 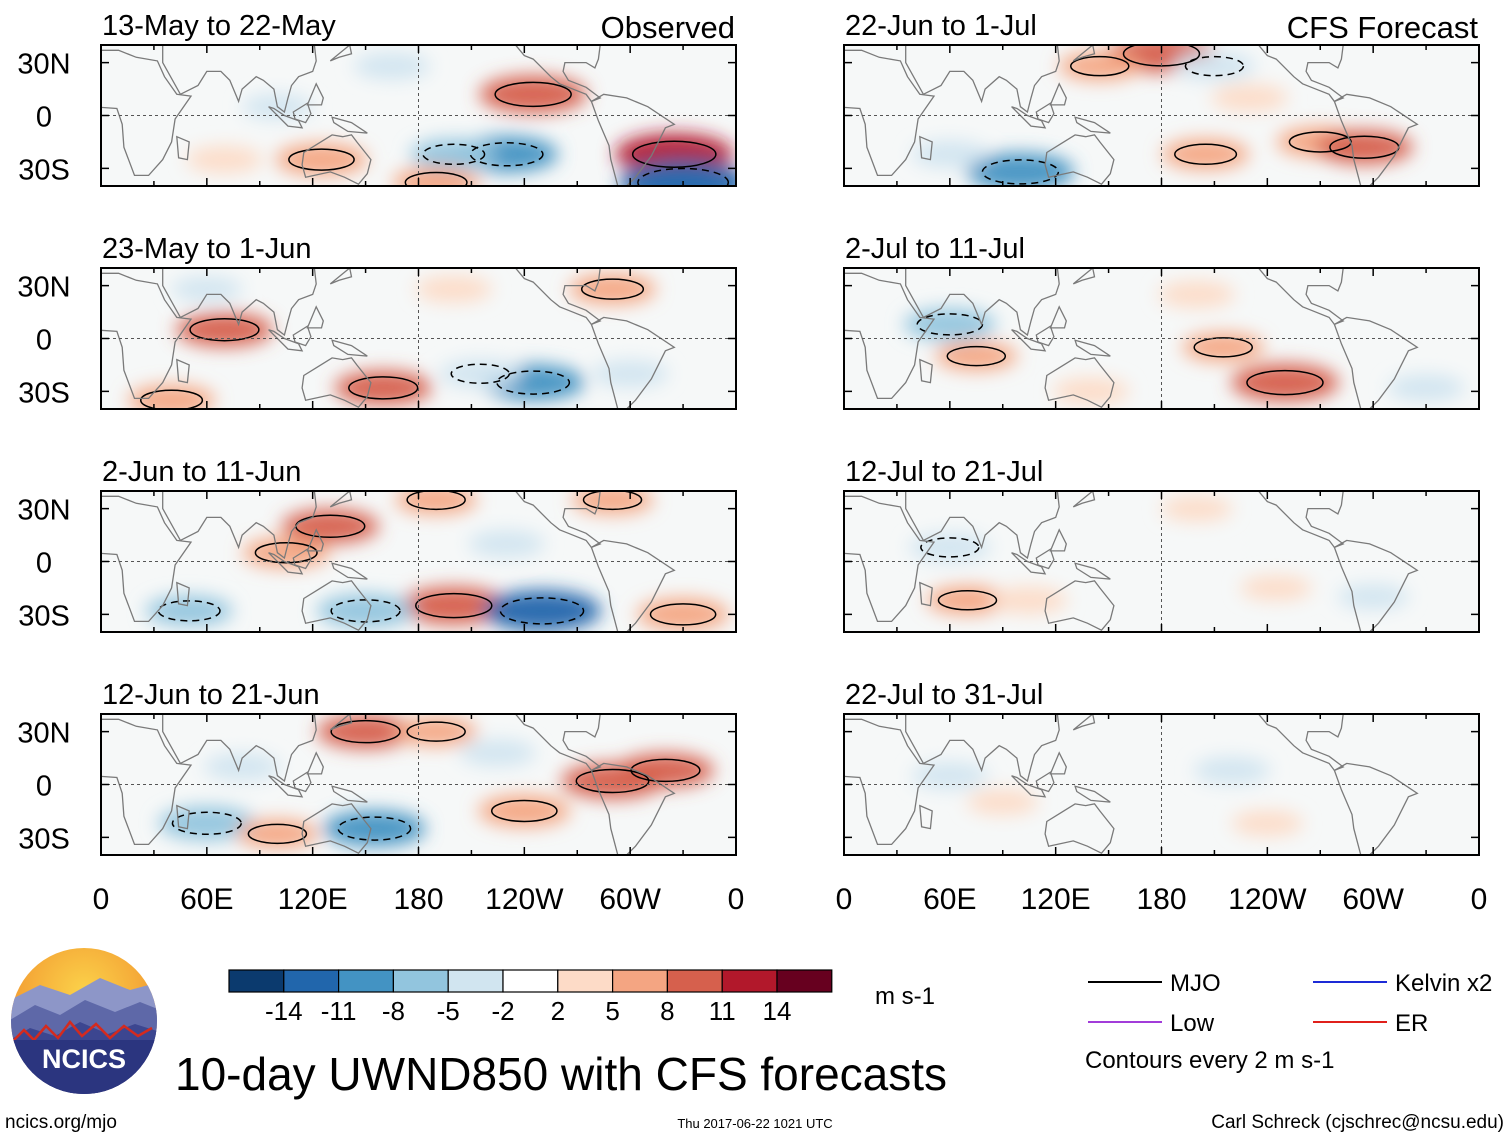 What do you see at coordinates (790, 899) in the screenshot?
I see `longitude-axis-labels: 0 60E 120E 180 120W 60W 0 0 60E 120E 180 120W 60W 0` at bounding box center [790, 899].